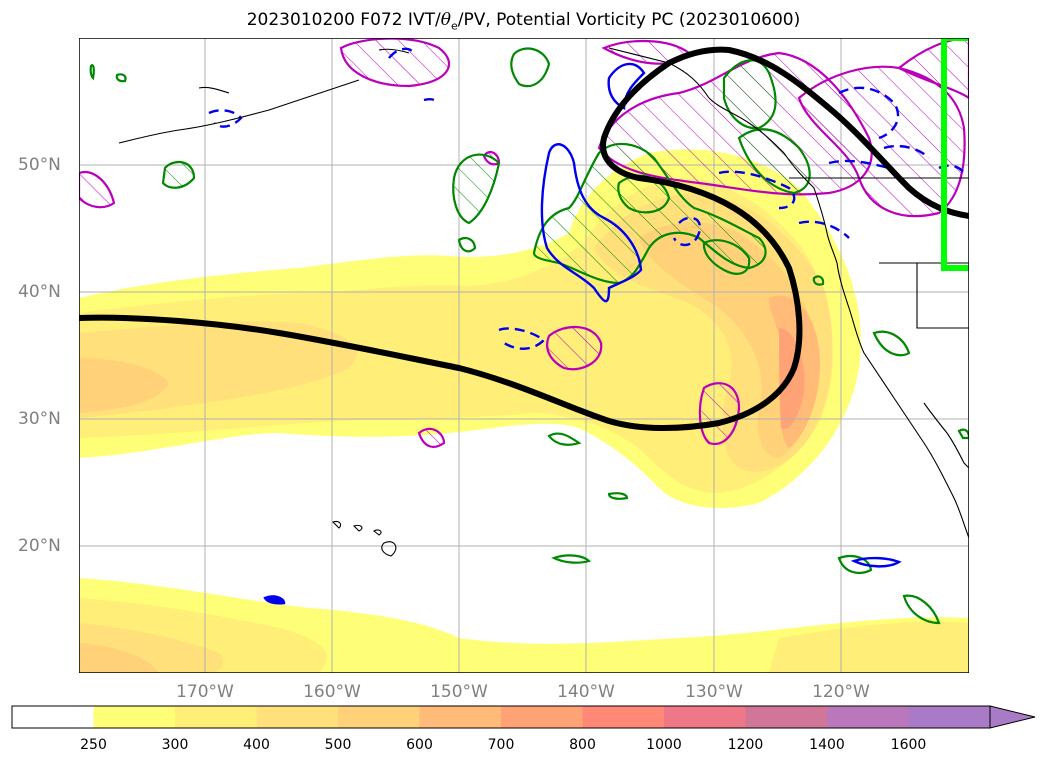 The image size is (1047, 767). Describe the element at coordinates (501, 745) in the screenshot. I see `colorbar-tick-label: 700` at that location.